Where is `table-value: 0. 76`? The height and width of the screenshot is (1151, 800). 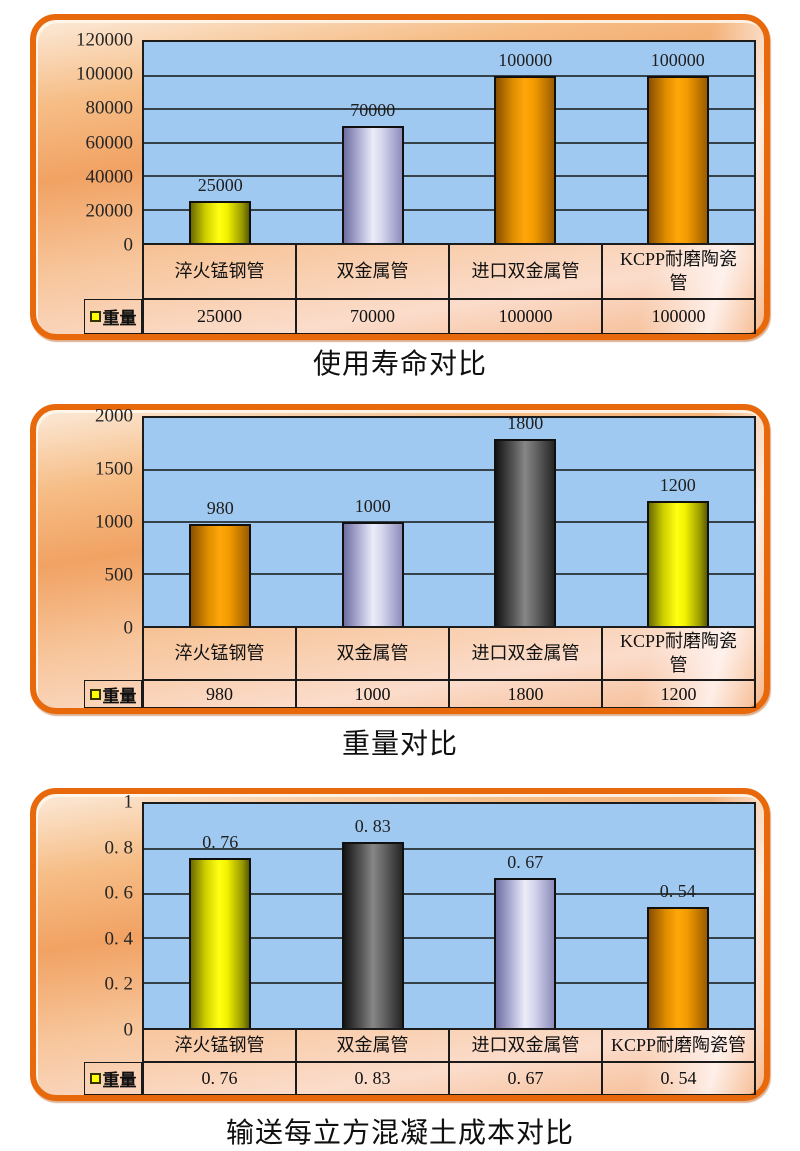 table-value: 0. 76 is located at coordinates (219, 1078).